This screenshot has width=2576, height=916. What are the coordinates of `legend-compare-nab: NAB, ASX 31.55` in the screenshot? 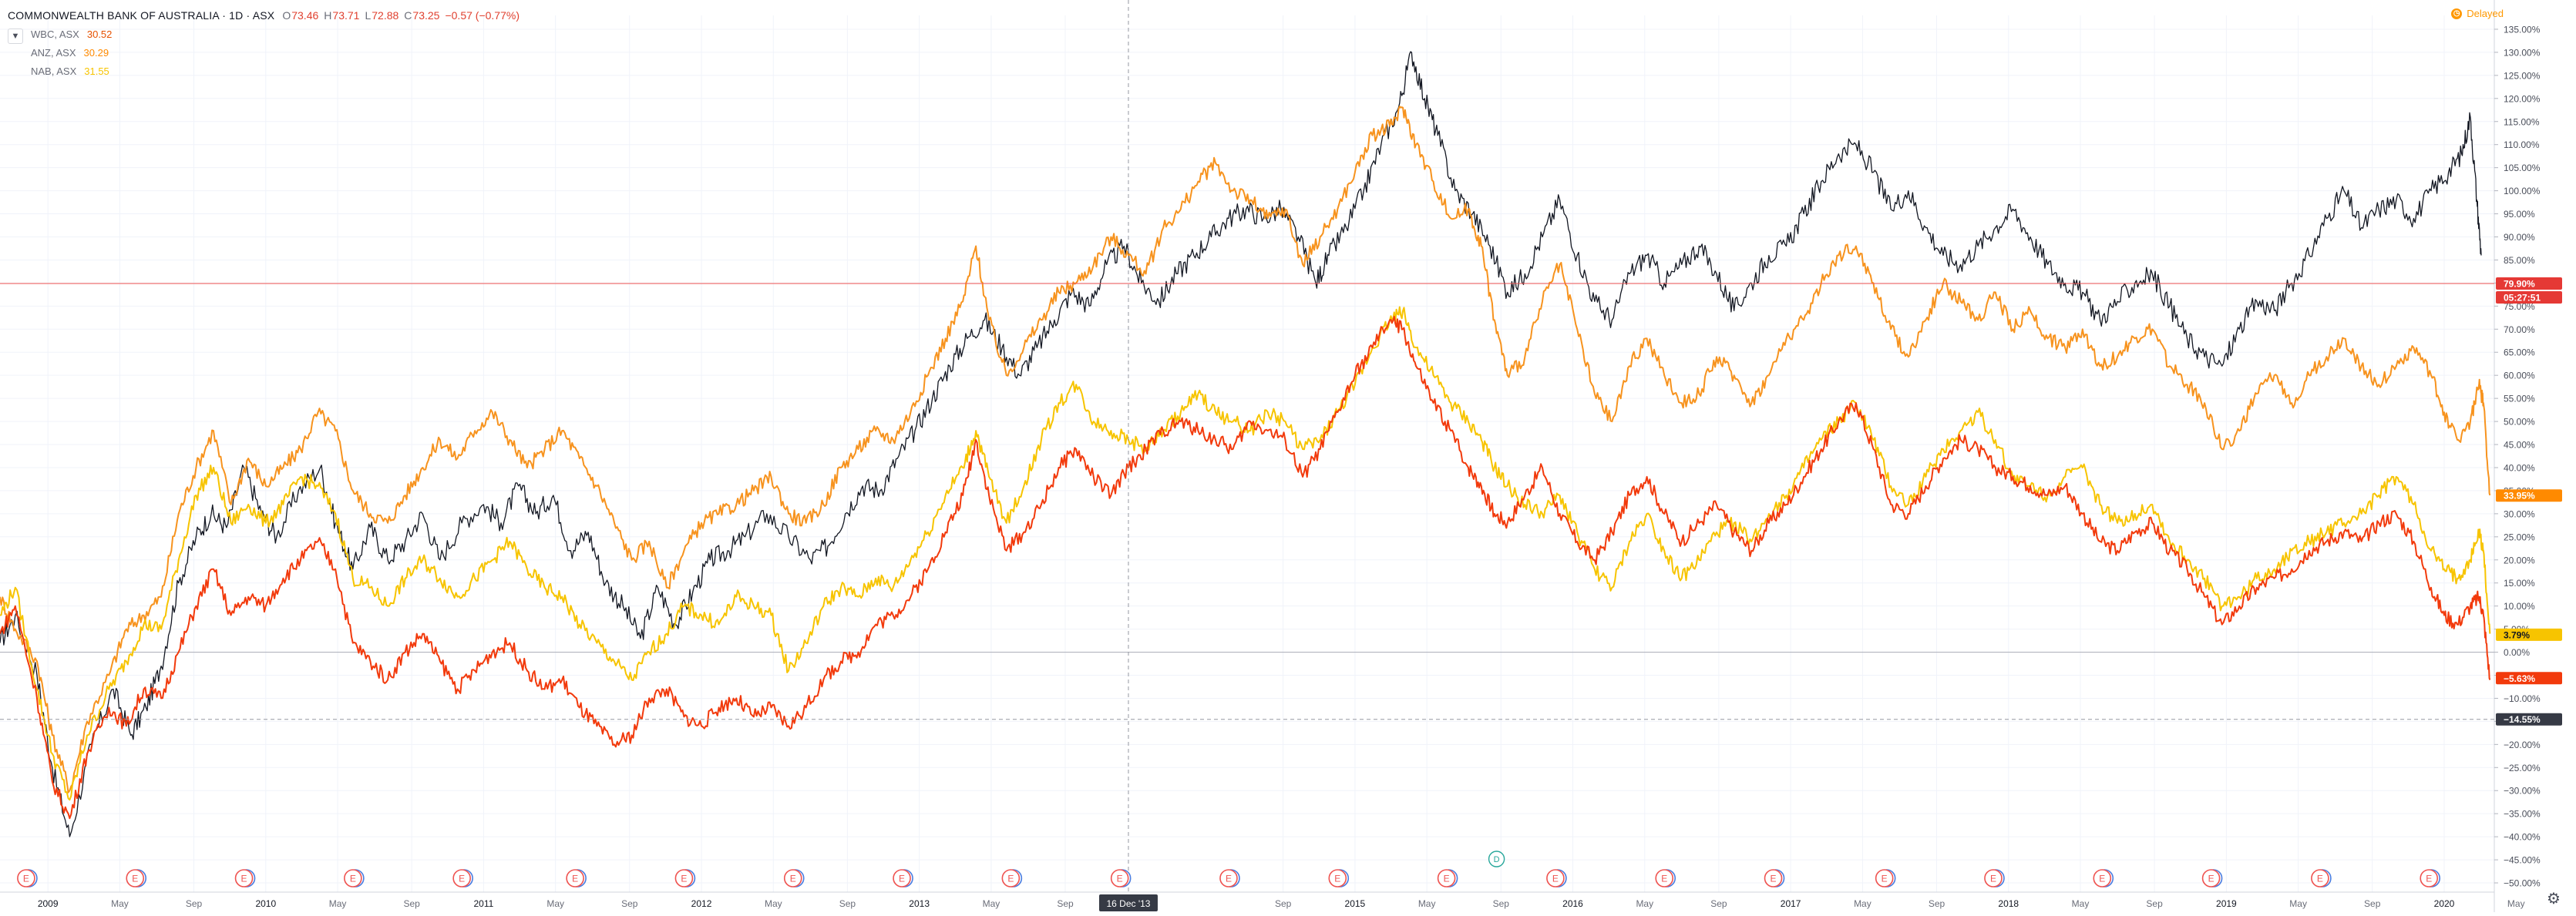 It's located at (264, 71).